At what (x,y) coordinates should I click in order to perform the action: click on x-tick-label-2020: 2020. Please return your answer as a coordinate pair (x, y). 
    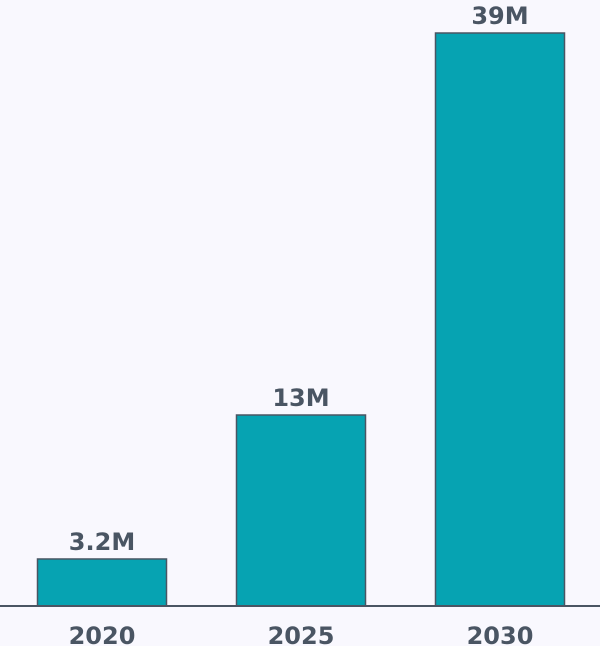
    Looking at the image, I should click on (102, 634).